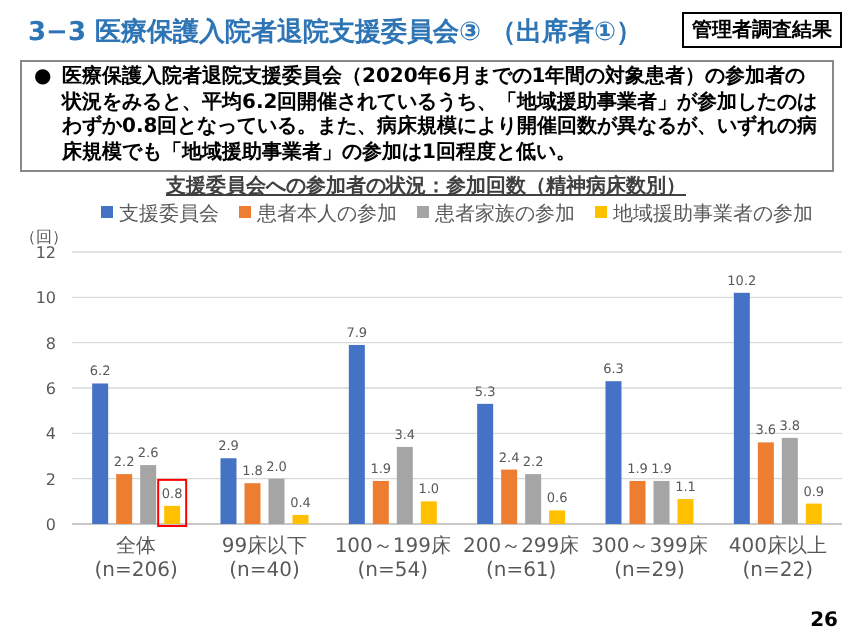 This screenshot has height=640, width=854. Describe the element at coordinates (504, 214) in the screenshot. I see `legend-label: 患者家族の参加` at that location.